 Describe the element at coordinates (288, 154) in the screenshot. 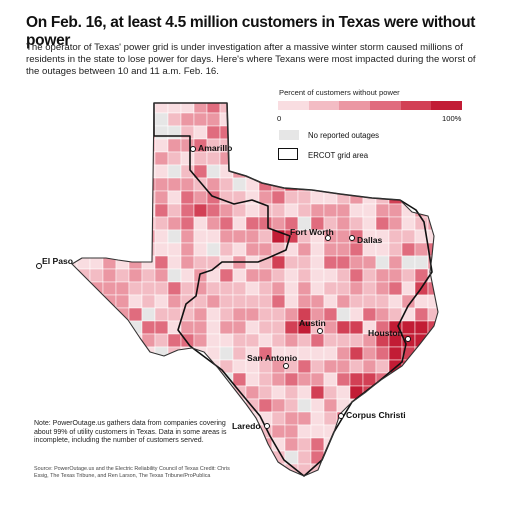

I see `ercot-swatch` at that location.